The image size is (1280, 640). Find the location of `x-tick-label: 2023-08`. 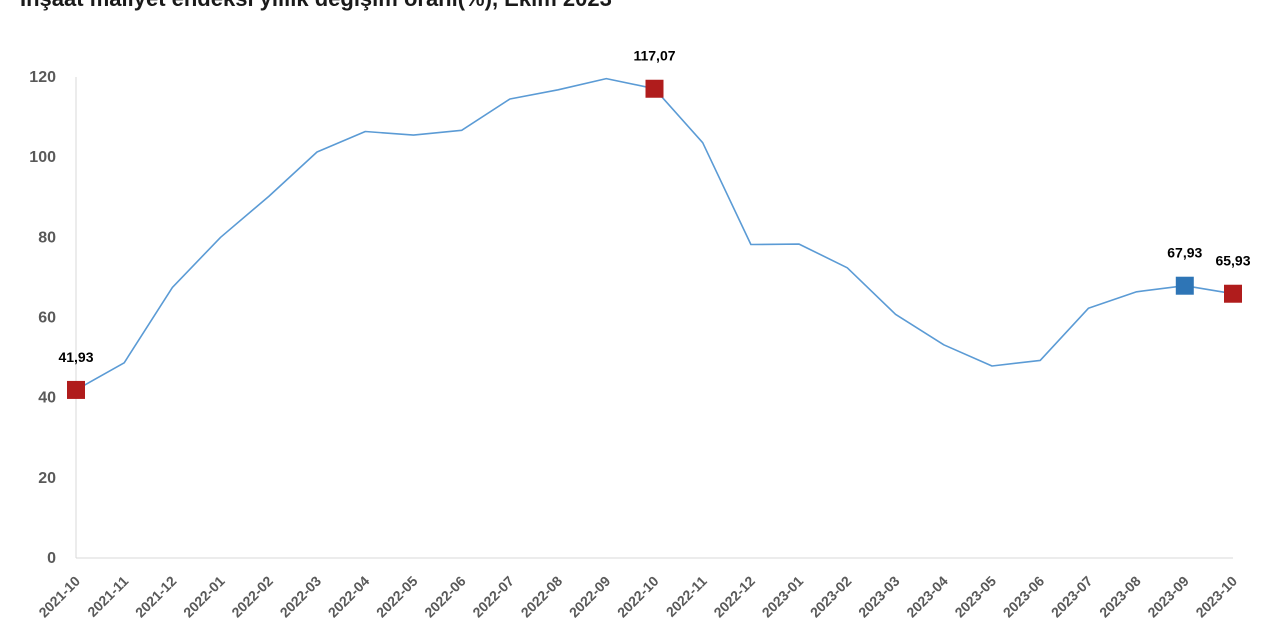

x-tick-label: 2023-08 is located at coordinates (1120, 597).